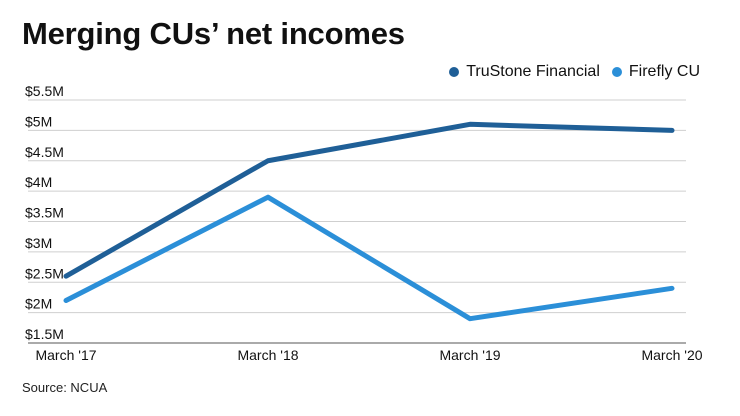 Image resolution: width=740 pixels, height=416 pixels. I want to click on y-tick-label: $5.5M, so click(44, 91).